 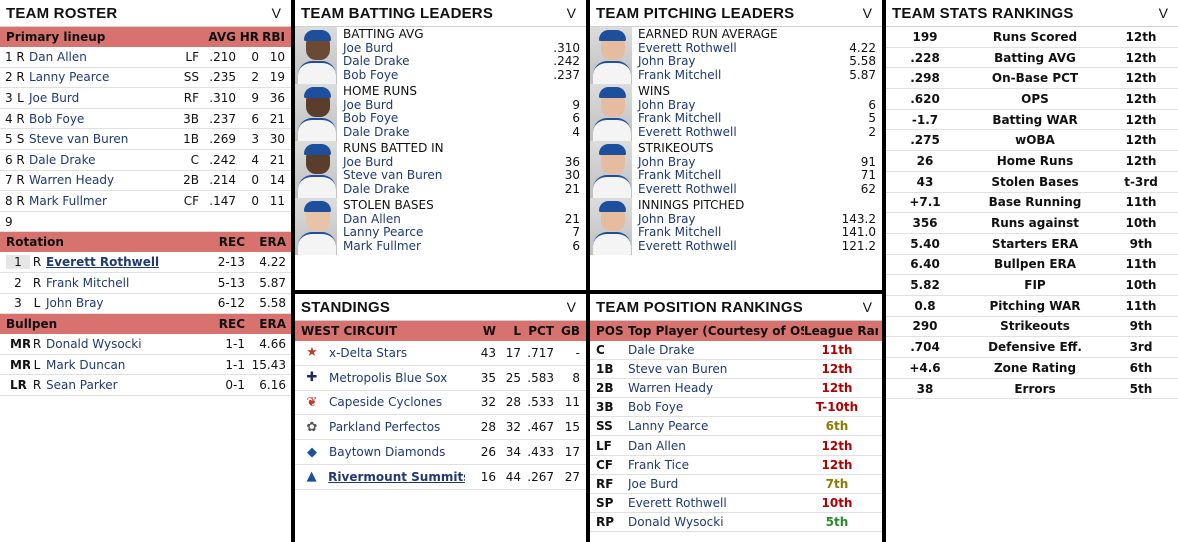 I want to click on leader-row: Dale Drake 21, so click(x=461, y=189).